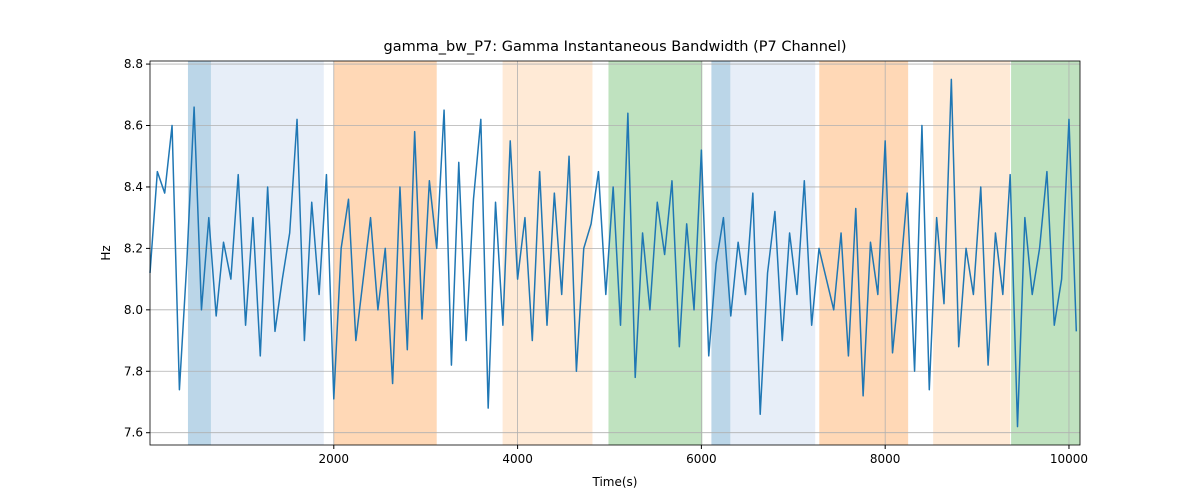 This screenshot has height=504, width=1200. I want to click on x-axis-label: Time(s), so click(615, 482).